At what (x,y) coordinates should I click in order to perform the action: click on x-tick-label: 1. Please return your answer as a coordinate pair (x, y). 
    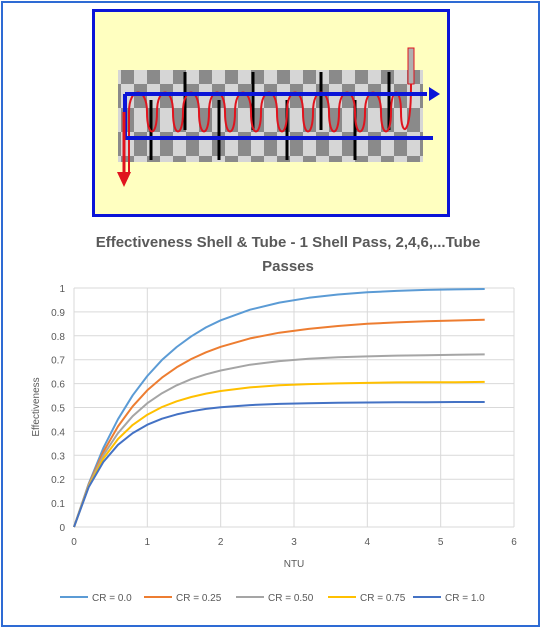
    Looking at the image, I should click on (148, 542).